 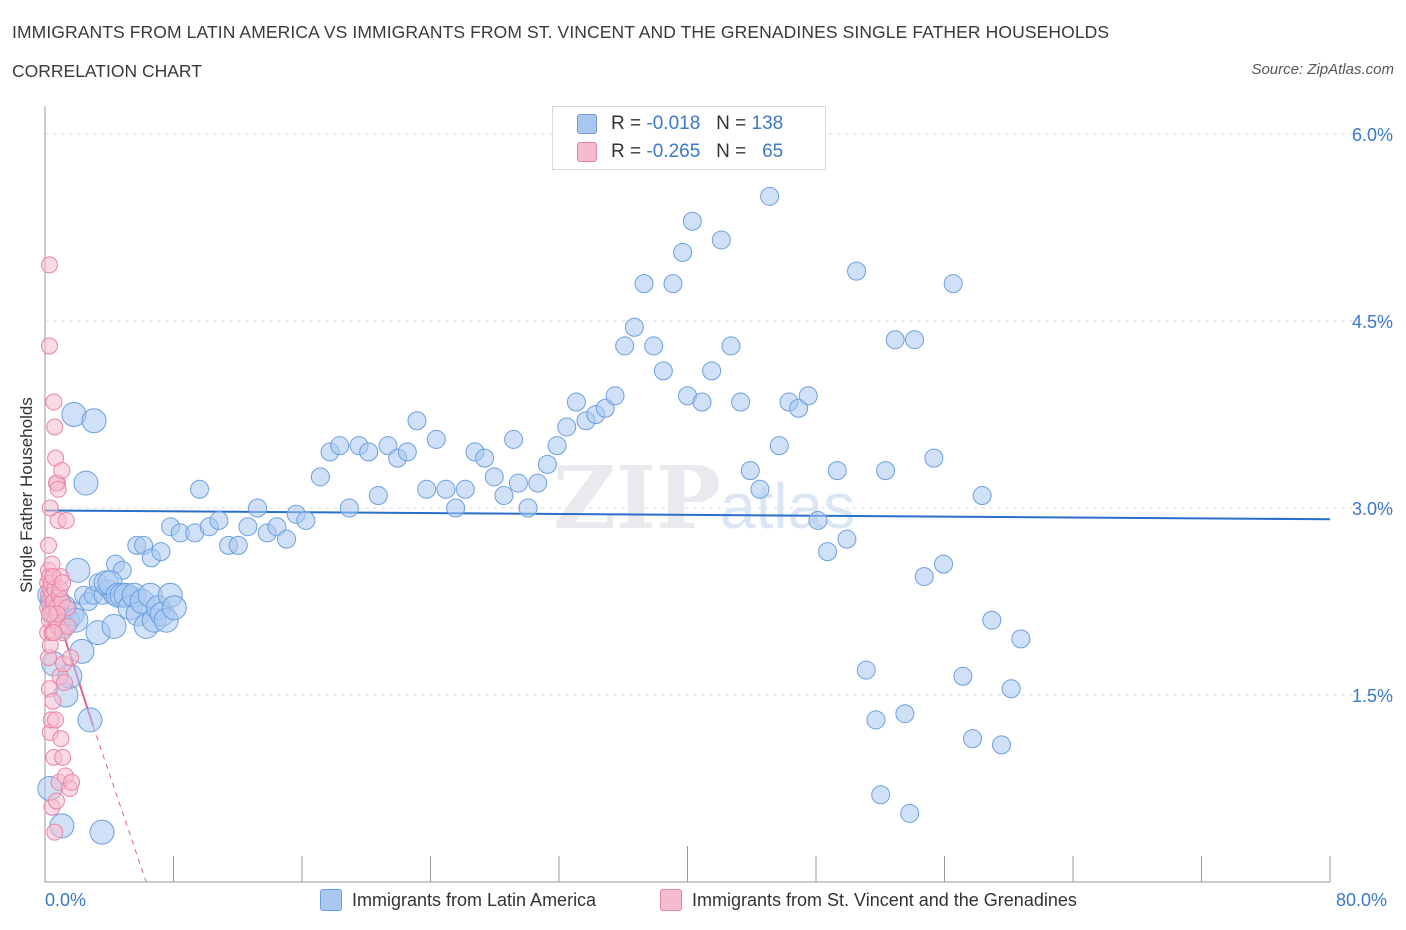 I want to click on stats-row-blue: R = -0.018 N = 138, so click(x=680, y=124).